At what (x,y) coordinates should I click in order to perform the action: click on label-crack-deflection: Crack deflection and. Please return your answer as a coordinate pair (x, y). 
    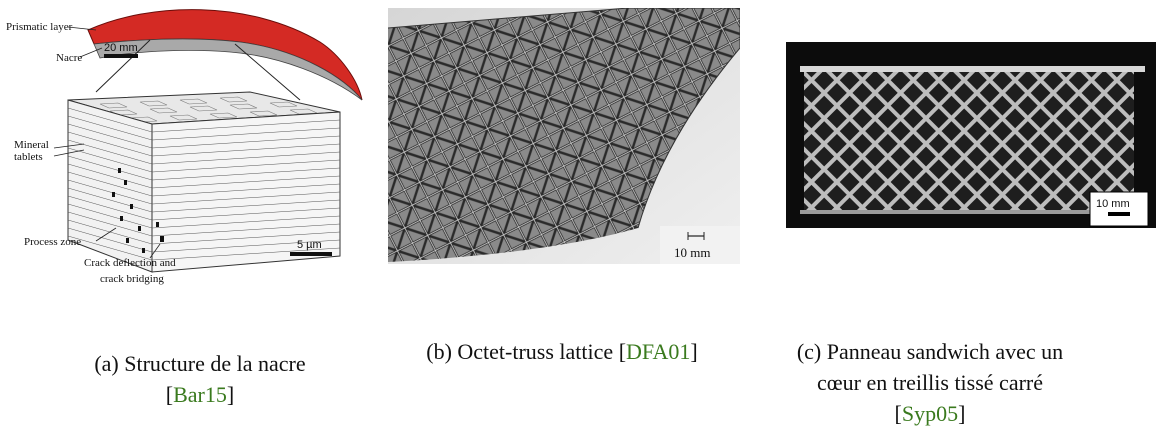
    Looking at the image, I should click on (130, 263).